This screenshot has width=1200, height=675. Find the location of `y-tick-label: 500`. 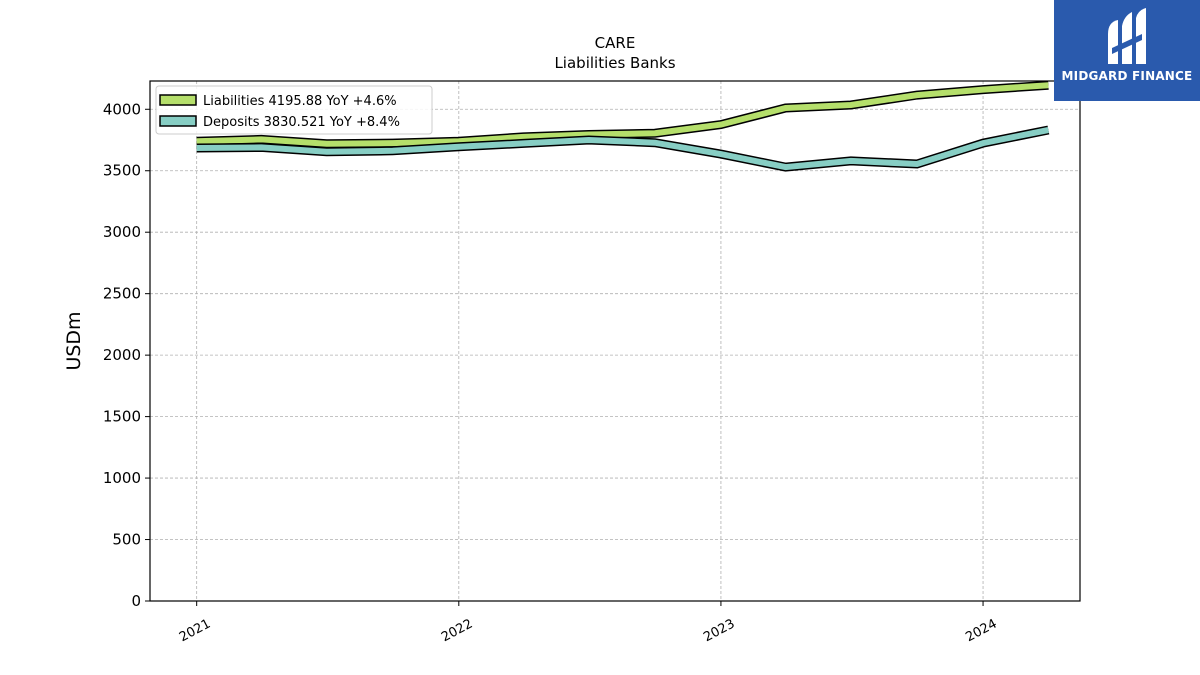

y-tick-label: 500 is located at coordinates (126, 540).